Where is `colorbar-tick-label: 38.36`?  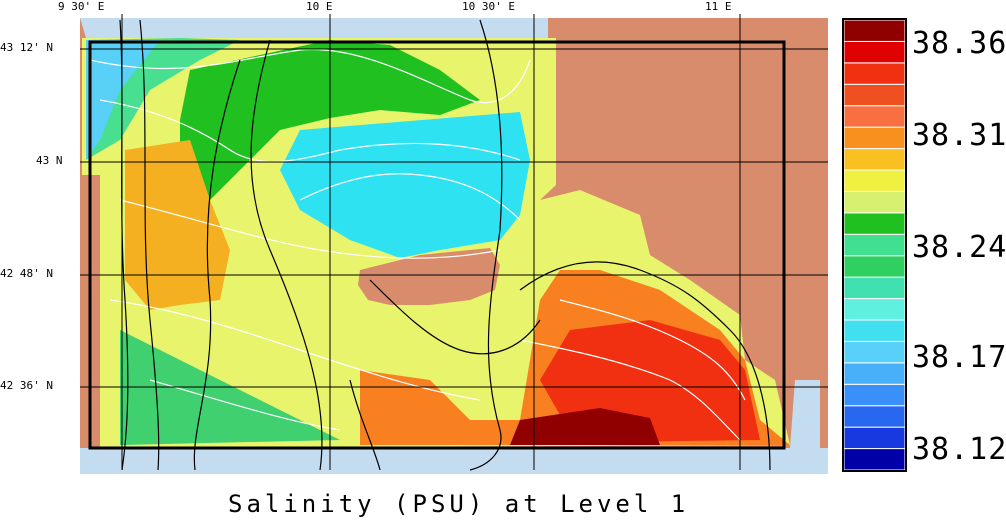 colorbar-tick-label: 38.36 is located at coordinates (959, 43).